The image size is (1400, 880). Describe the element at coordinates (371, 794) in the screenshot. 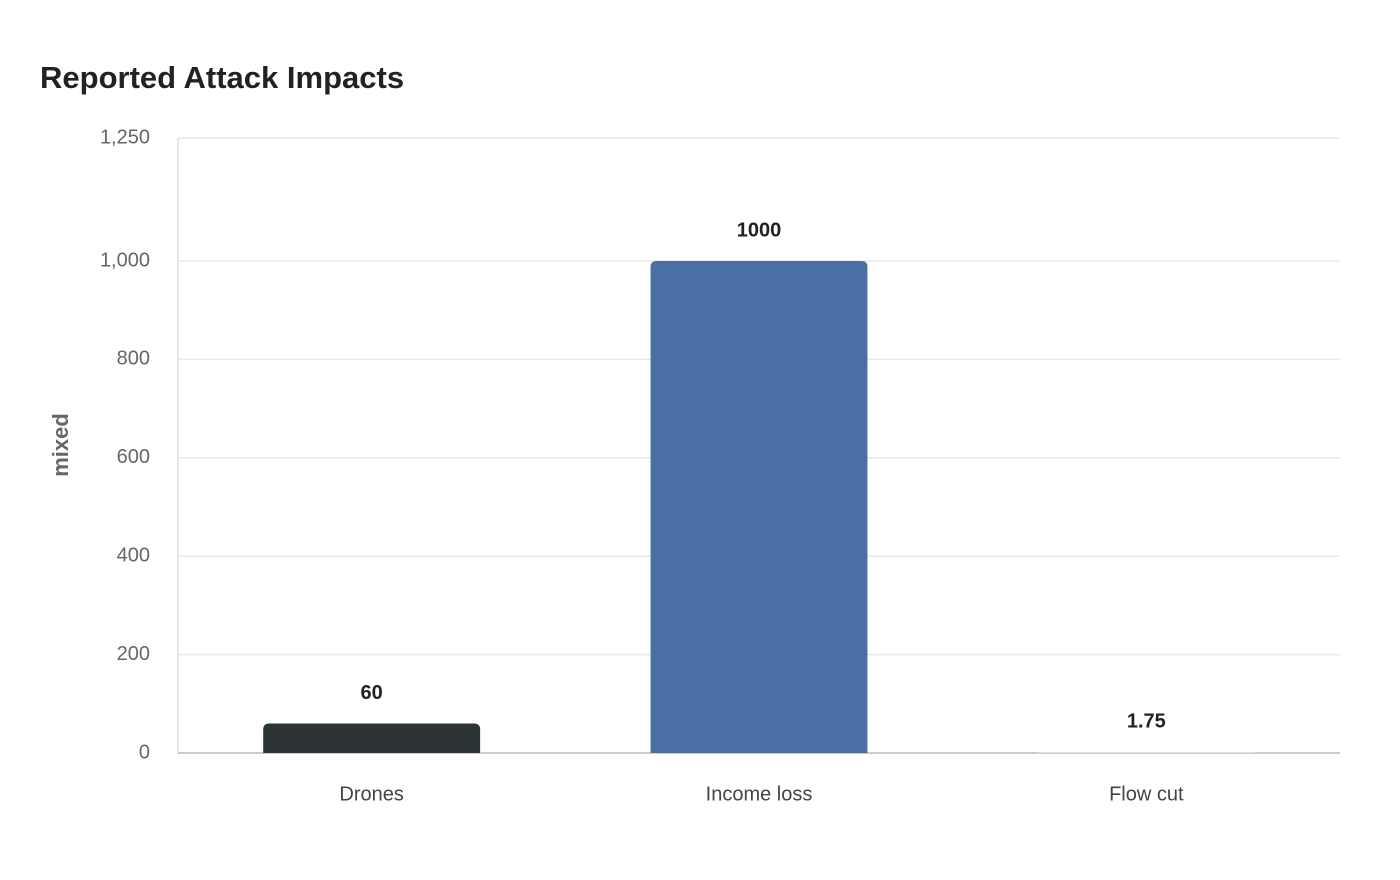

I see `x-tick-label: Drones` at that location.